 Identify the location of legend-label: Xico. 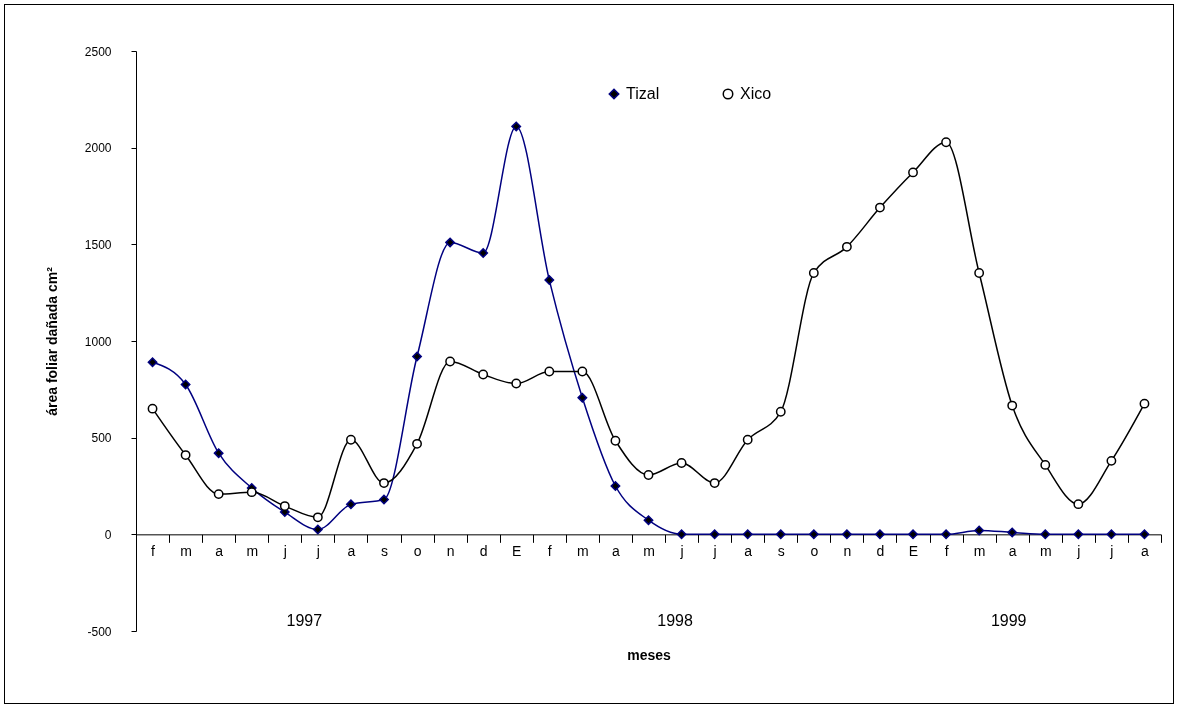
(756, 93).